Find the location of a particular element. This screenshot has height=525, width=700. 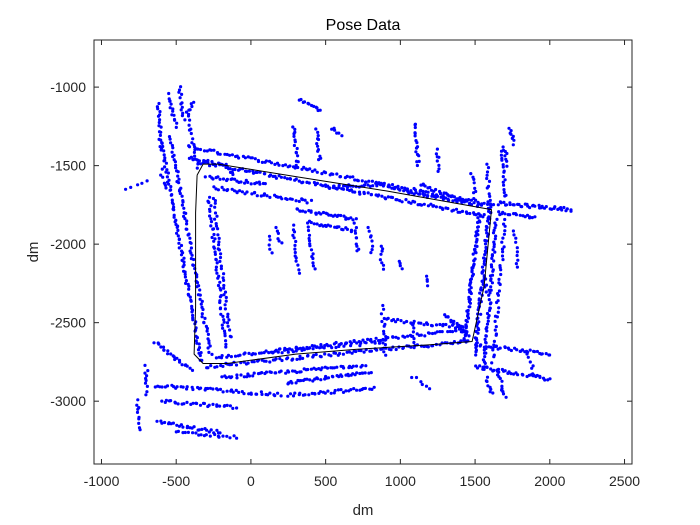

y-tick-label: -3000 is located at coordinates (68, 401).